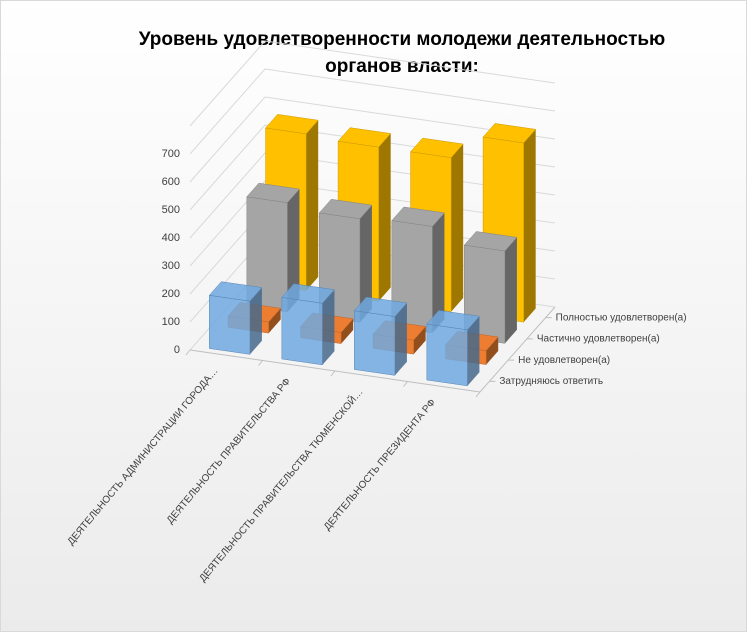 This screenshot has width=747, height=632. What do you see at coordinates (171, 210) in the screenshot?
I see `y-tick-label: 500` at bounding box center [171, 210].